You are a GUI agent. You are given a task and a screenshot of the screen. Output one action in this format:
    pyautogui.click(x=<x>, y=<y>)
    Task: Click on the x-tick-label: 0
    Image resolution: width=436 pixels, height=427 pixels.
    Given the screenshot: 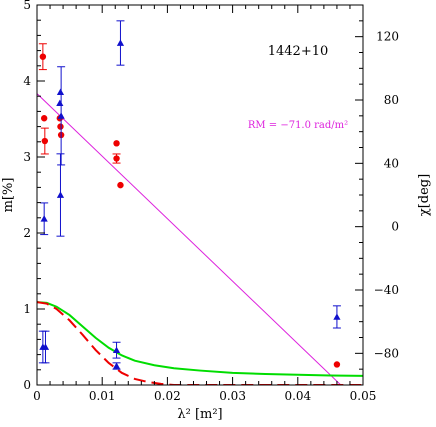 What is the action you would take?
    pyautogui.click(x=37, y=396)
    